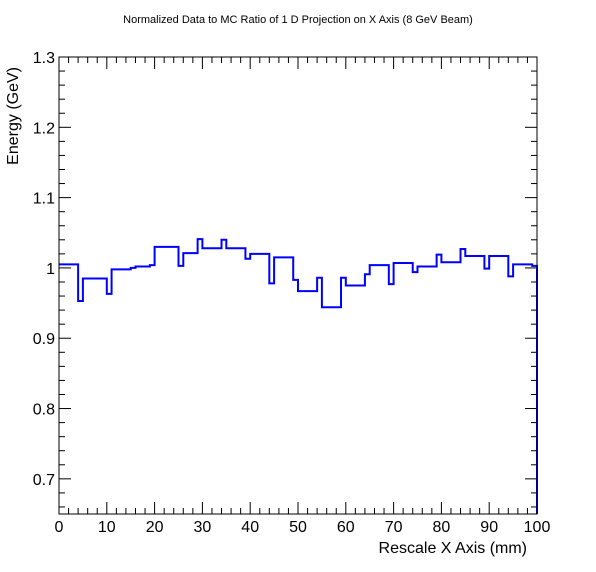 This screenshot has height=572, width=596. Describe the element at coordinates (489, 527) in the screenshot. I see `x-tick-label: 90` at that location.